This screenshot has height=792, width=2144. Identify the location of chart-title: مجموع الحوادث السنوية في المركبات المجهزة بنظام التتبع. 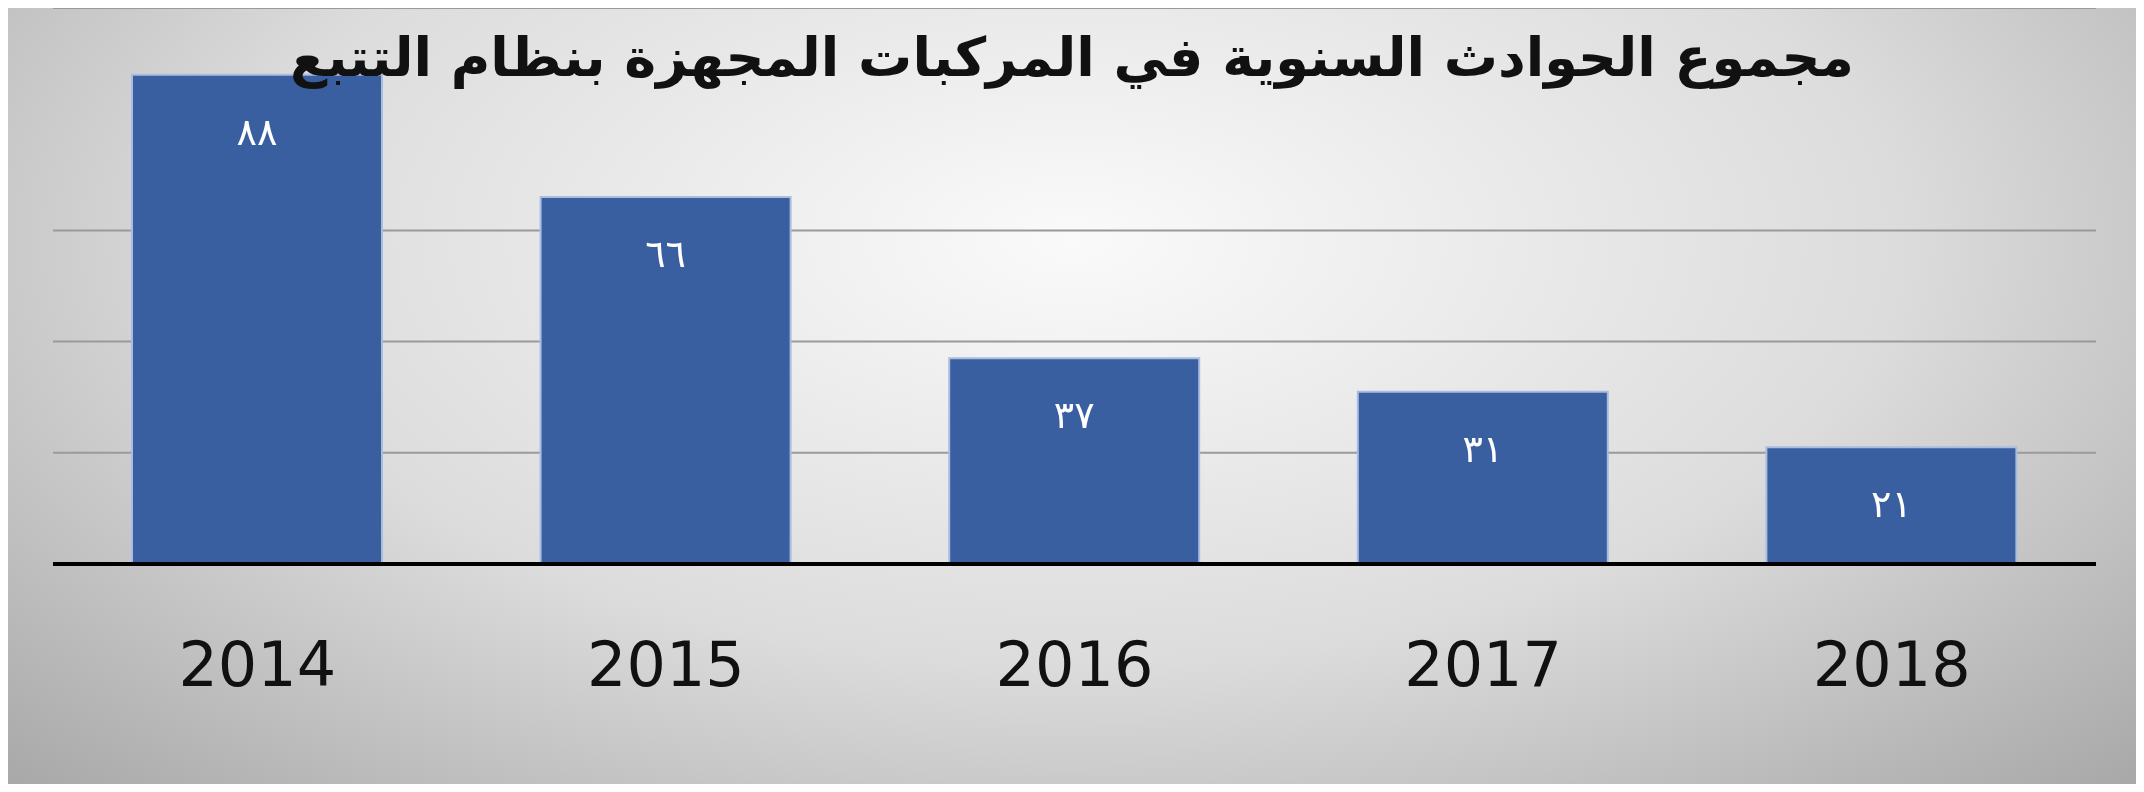
(1072, 57).